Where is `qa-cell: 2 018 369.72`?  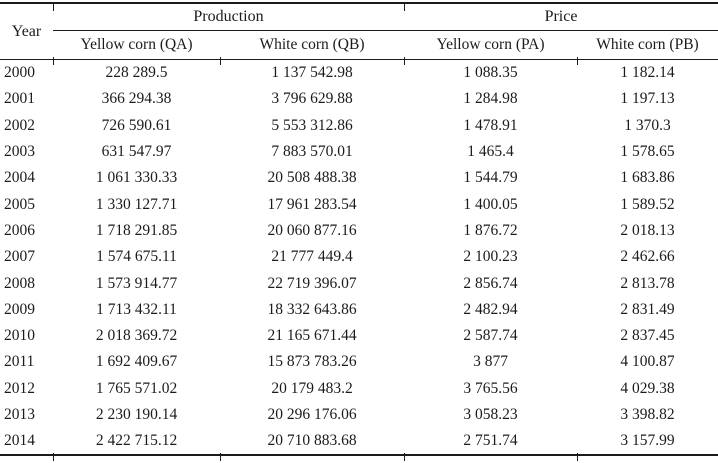 qa-cell: 2 018 369.72 is located at coordinates (136, 336).